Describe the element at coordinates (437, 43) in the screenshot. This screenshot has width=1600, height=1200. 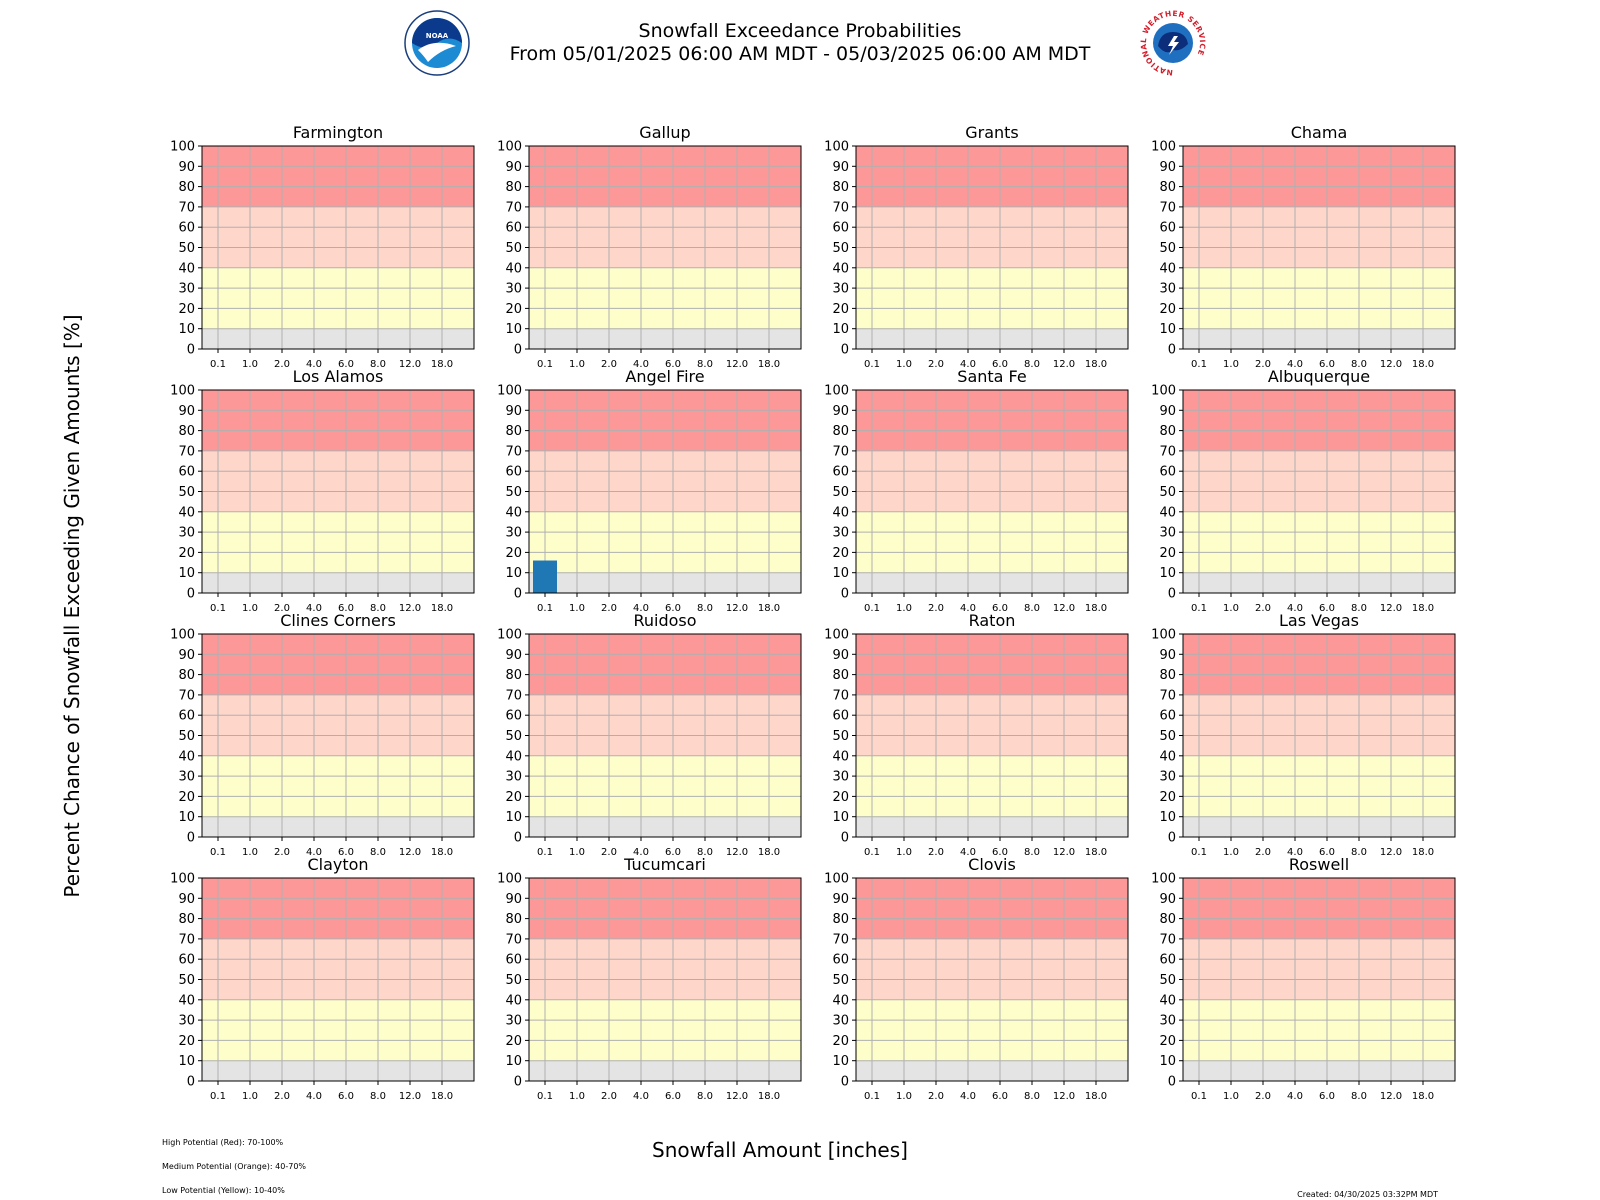
I see `noaa-logo: NOAA` at that location.